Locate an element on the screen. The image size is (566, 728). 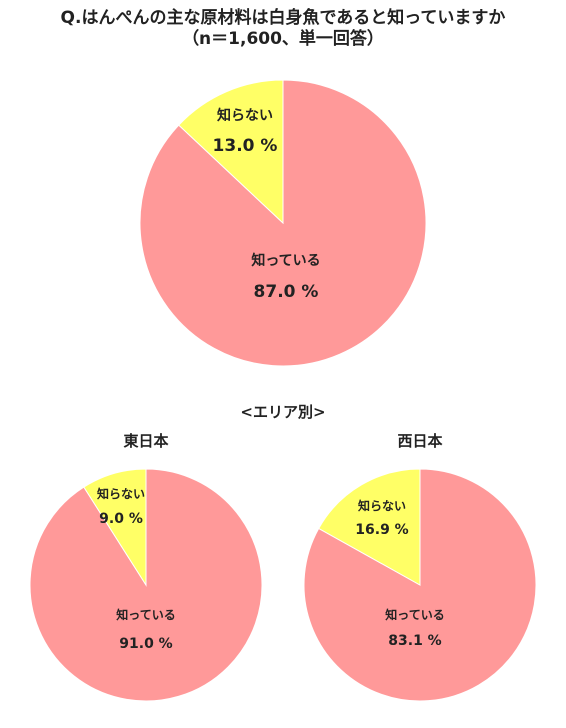
slice-value-know: 83.1 % is located at coordinates (414, 641).